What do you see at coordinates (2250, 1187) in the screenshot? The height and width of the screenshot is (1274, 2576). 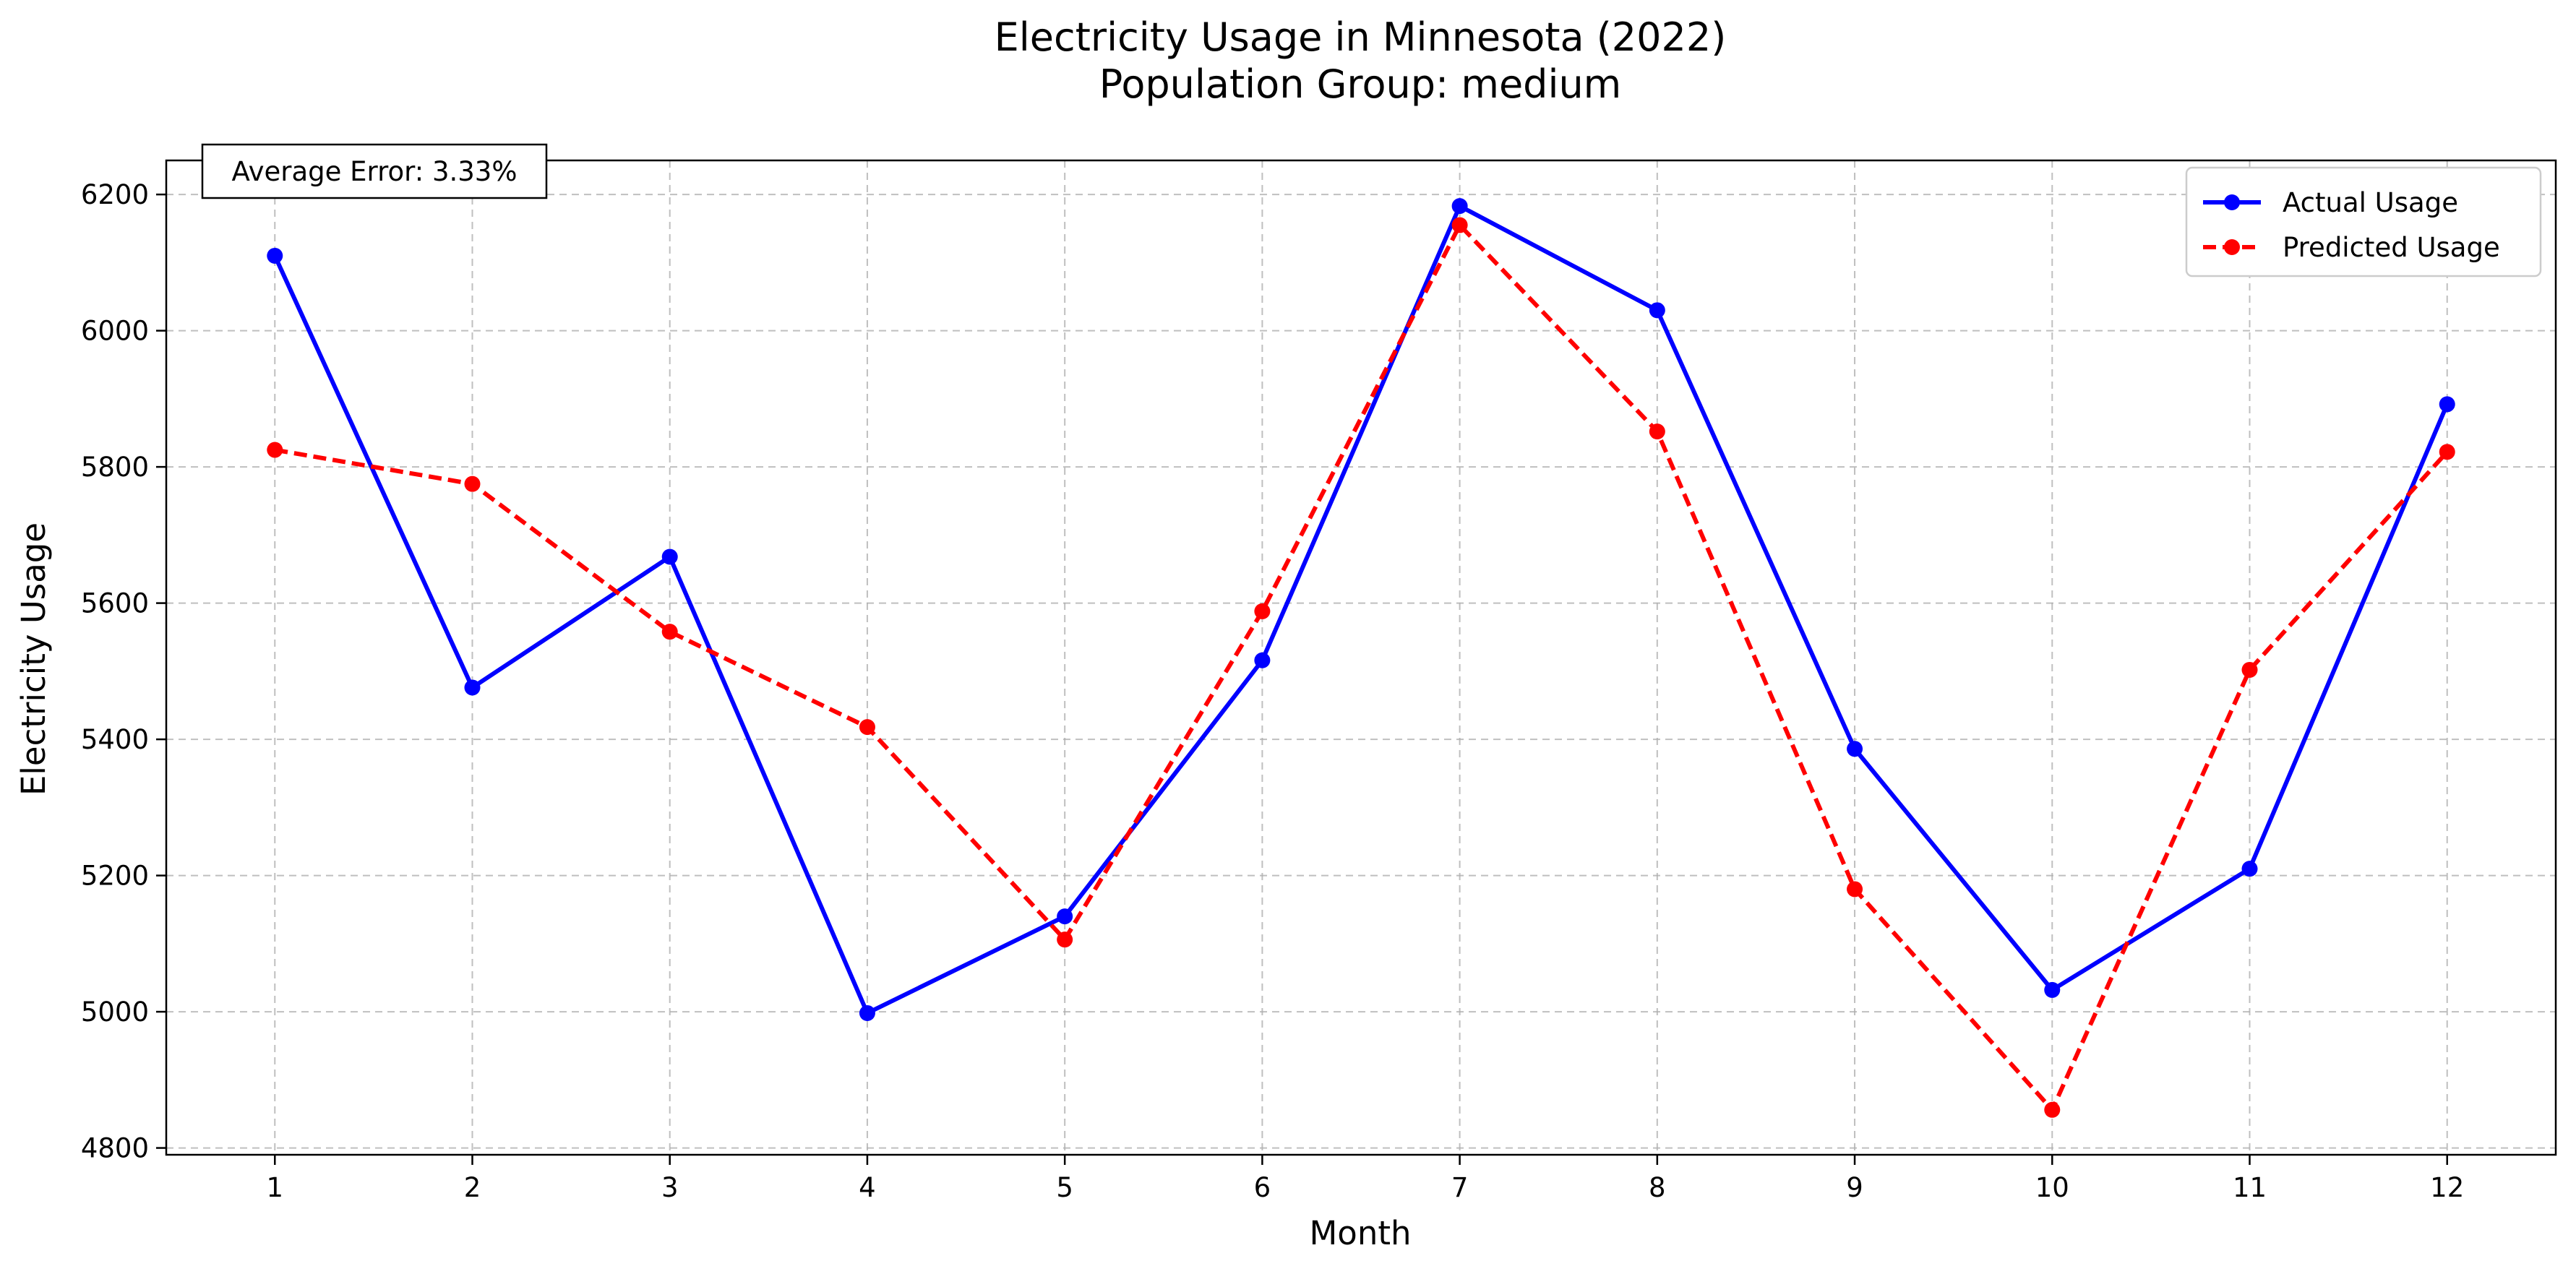 I see `x-tick-label: 11` at bounding box center [2250, 1187].